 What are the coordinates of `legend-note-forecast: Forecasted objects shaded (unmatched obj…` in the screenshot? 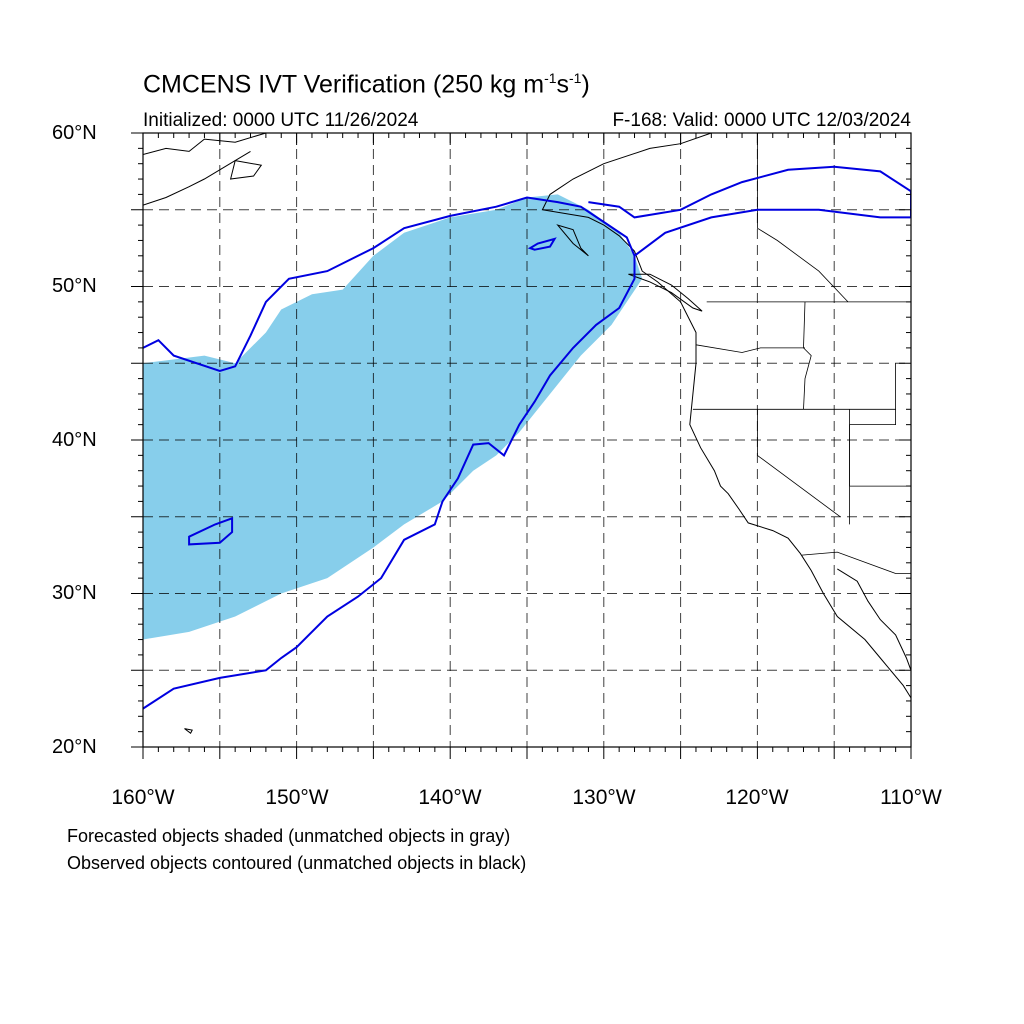 It's located at (289, 836).